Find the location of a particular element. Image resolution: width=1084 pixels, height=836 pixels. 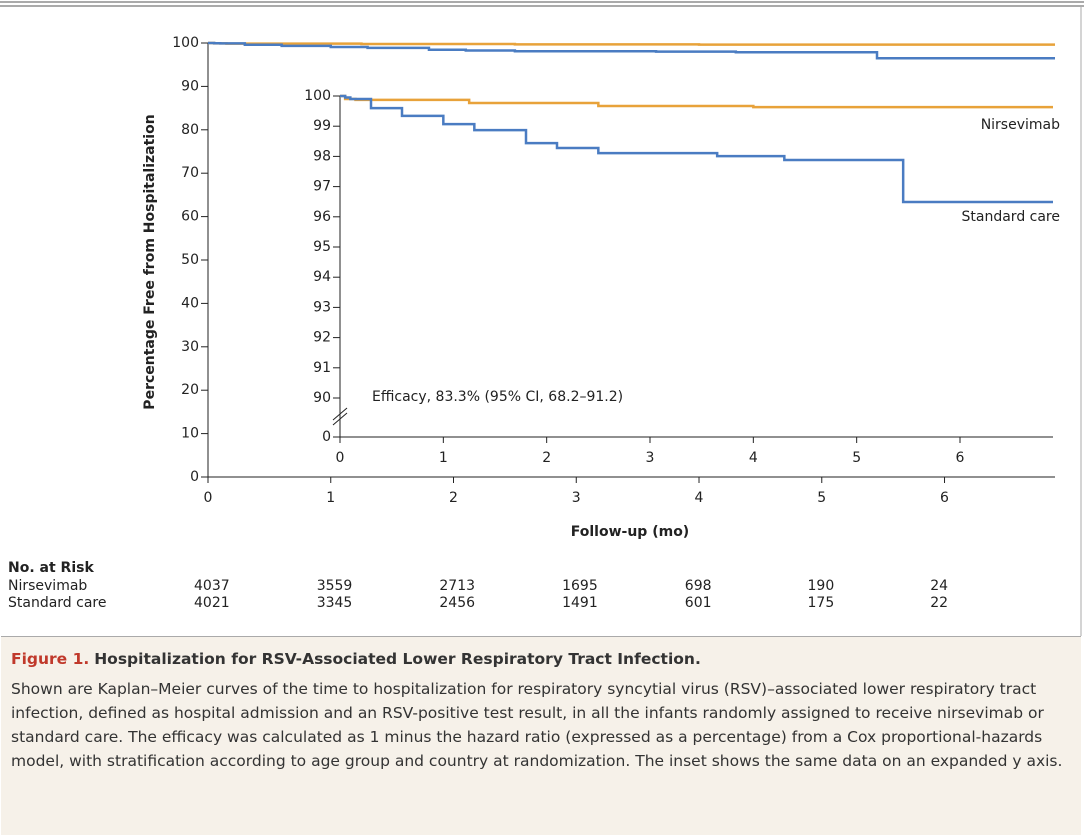

risk-value: 4037 is located at coordinates (212, 586).